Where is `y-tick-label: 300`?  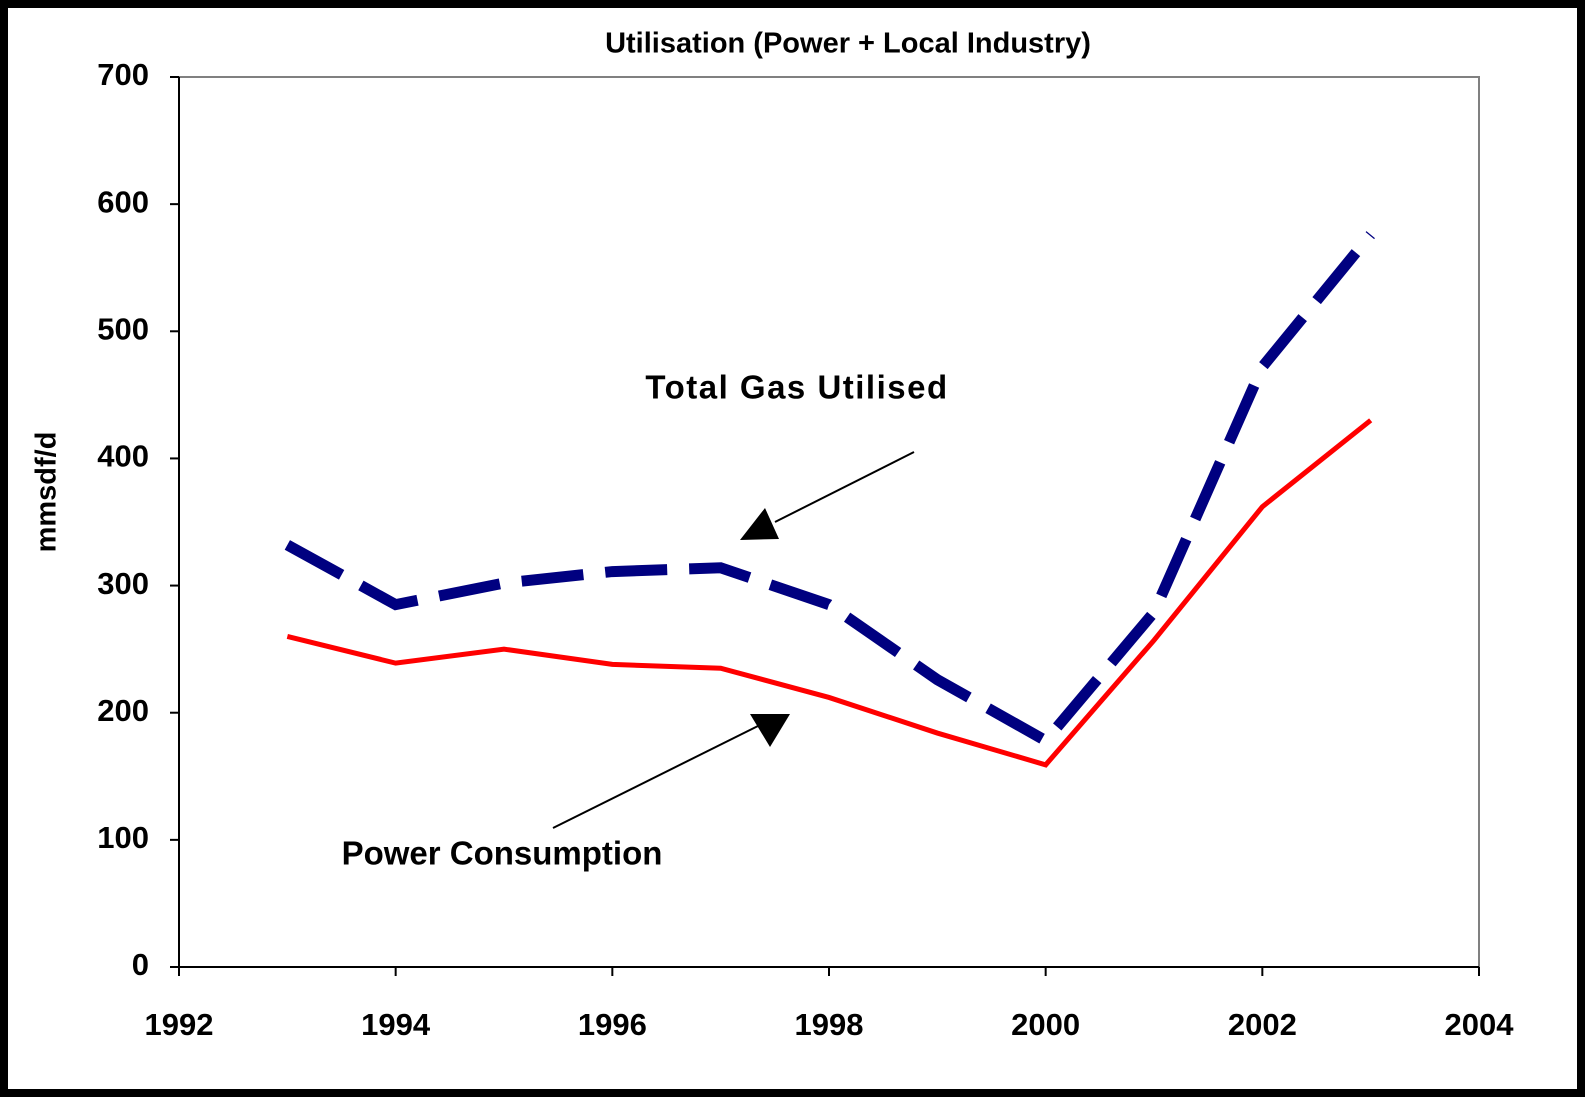
y-tick-label: 300 is located at coordinates (123, 583).